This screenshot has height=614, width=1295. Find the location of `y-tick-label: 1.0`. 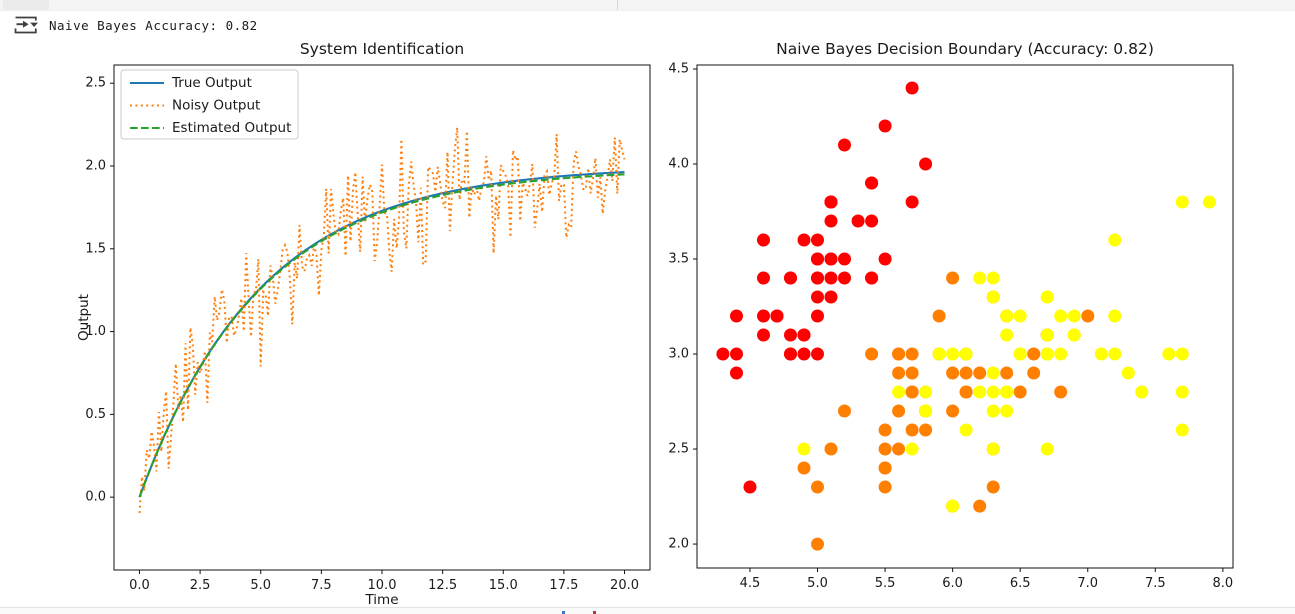

y-tick-label: 1.0 is located at coordinates (95, 331).